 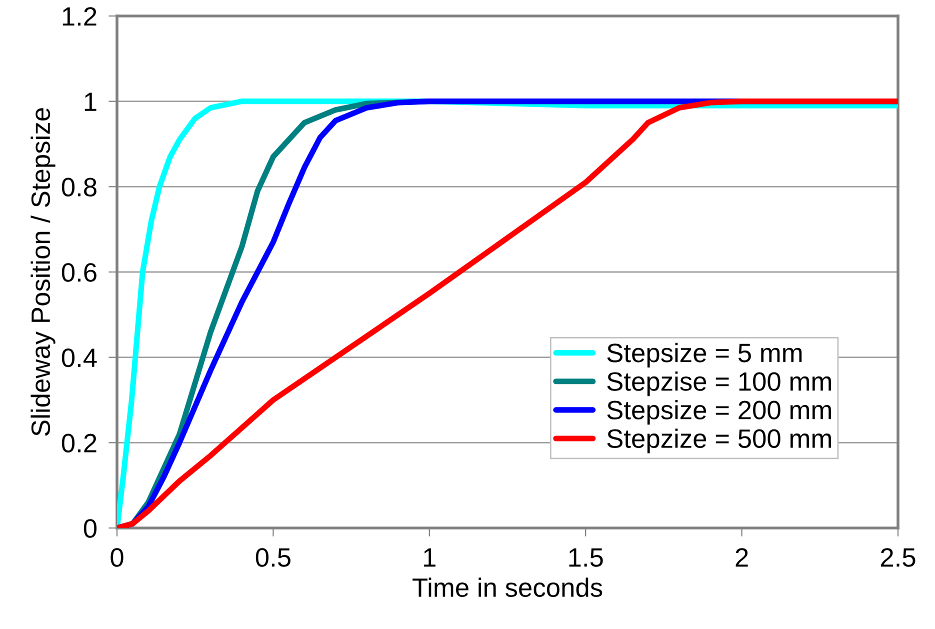 What do you see at coordinates (507, 587) in the screenshot?
I see `x-axis-title: Time in seconds` at bounding box center [507, 587].